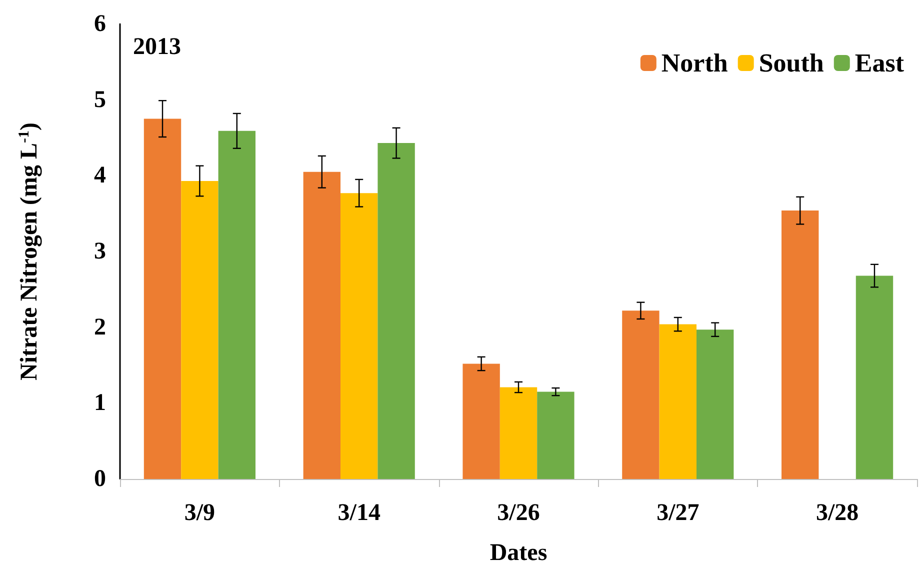 The image size is (919, 577). Describe the element at coordinates (200, 513) in the screenshot. I see `x-tick-label: 3/9` at that location.